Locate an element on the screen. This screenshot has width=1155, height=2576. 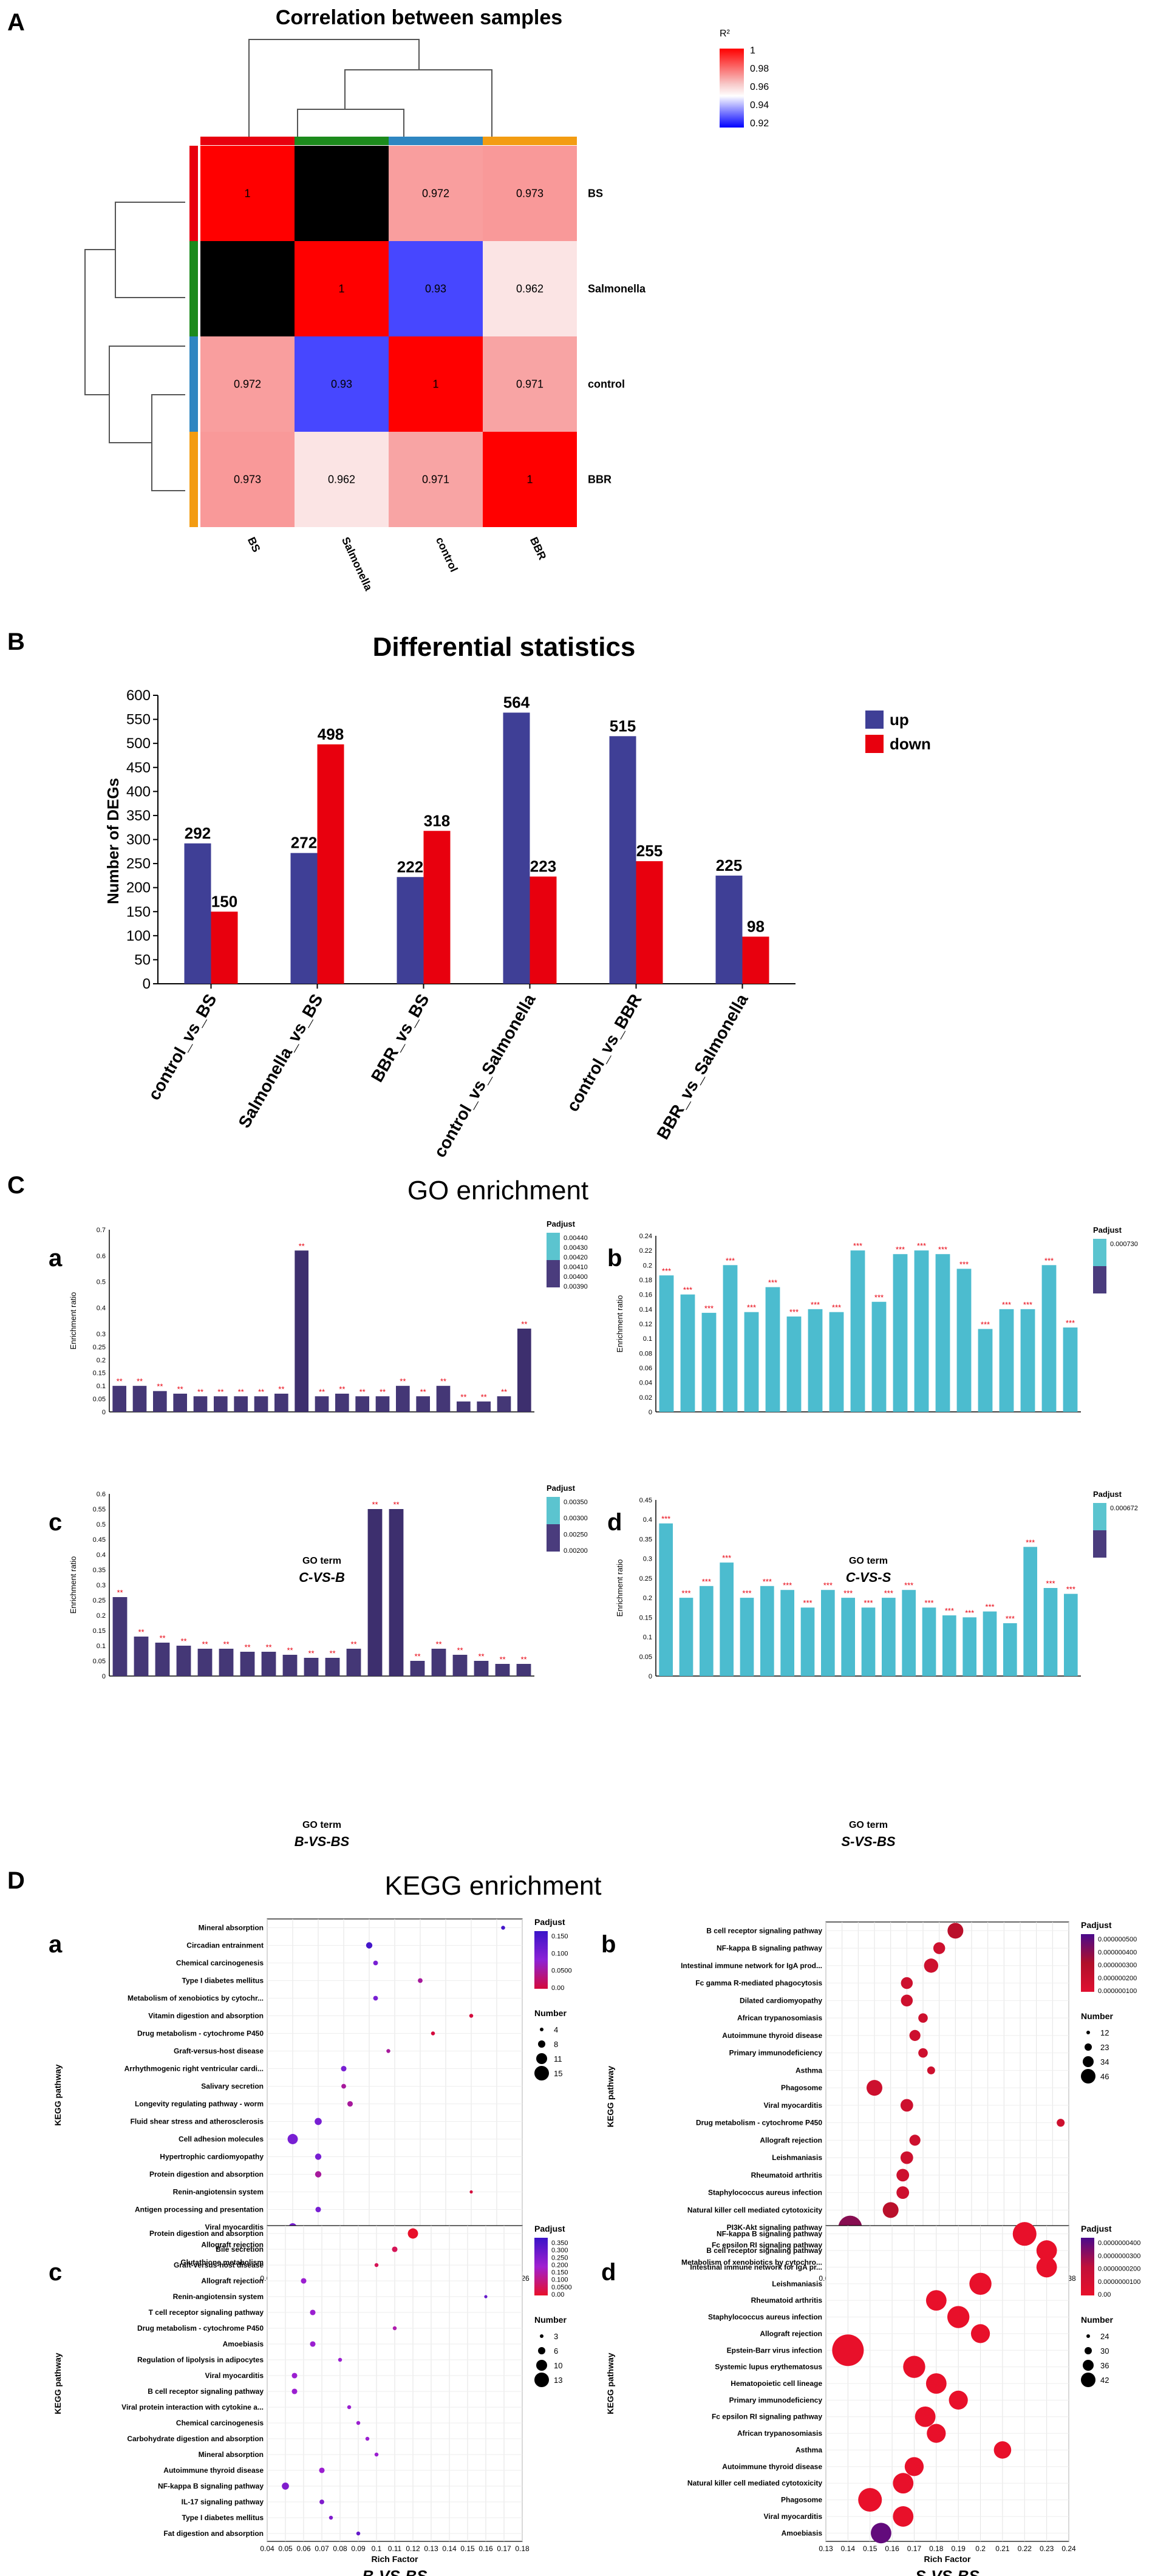
y-tick-label: 600 is located at coordinates (138, 696).